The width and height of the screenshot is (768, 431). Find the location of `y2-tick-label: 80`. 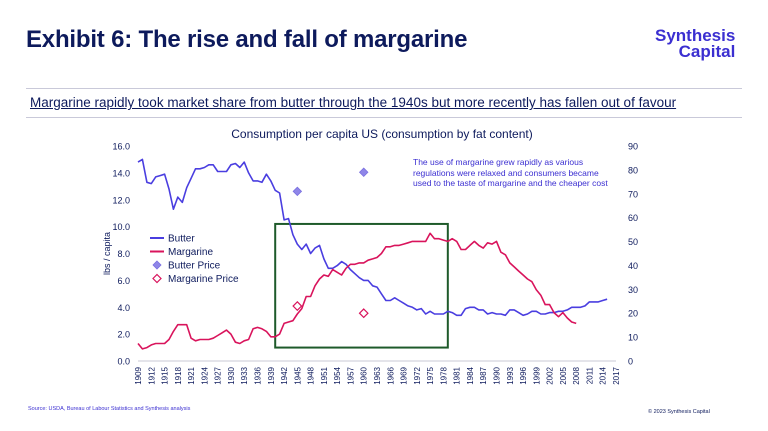

y2-tick-label: 80 is located at coordinates (633, 170).